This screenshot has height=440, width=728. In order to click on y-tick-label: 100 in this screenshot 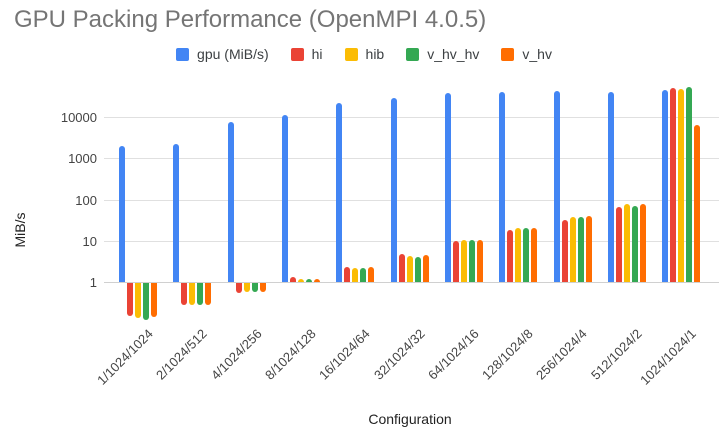, I will do `click(86, 200)`.